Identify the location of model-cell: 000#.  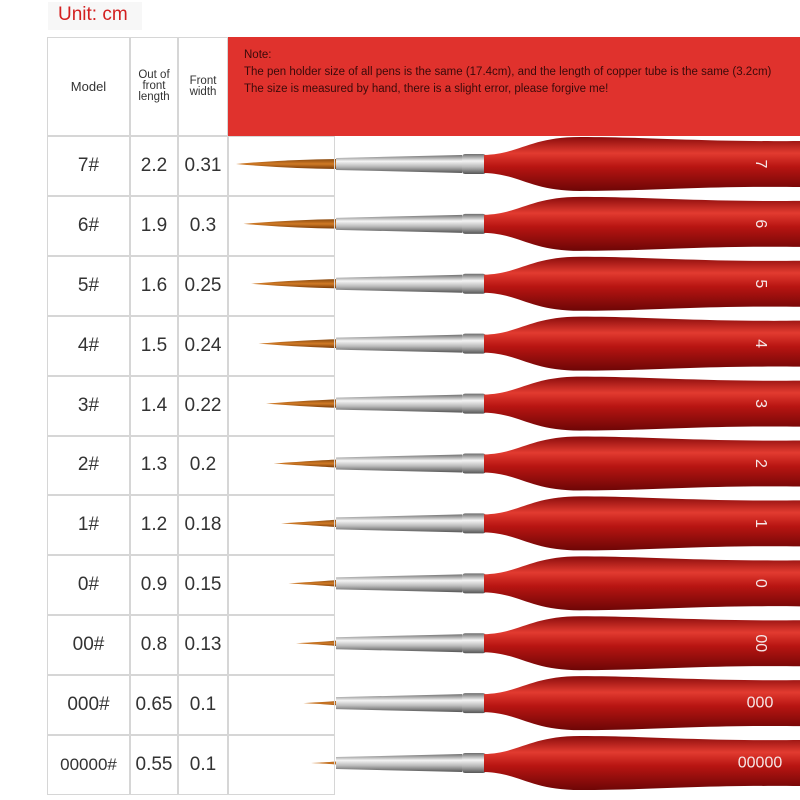
(88, 705).